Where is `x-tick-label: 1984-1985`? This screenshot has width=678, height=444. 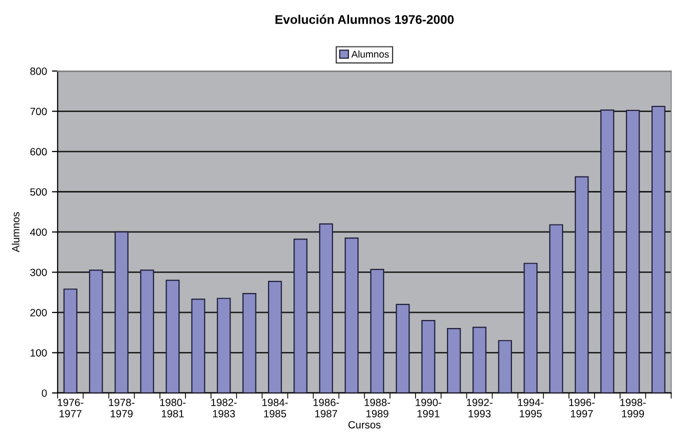
x-tick-label: 1984-1985 is located at coordinates (275, 408).